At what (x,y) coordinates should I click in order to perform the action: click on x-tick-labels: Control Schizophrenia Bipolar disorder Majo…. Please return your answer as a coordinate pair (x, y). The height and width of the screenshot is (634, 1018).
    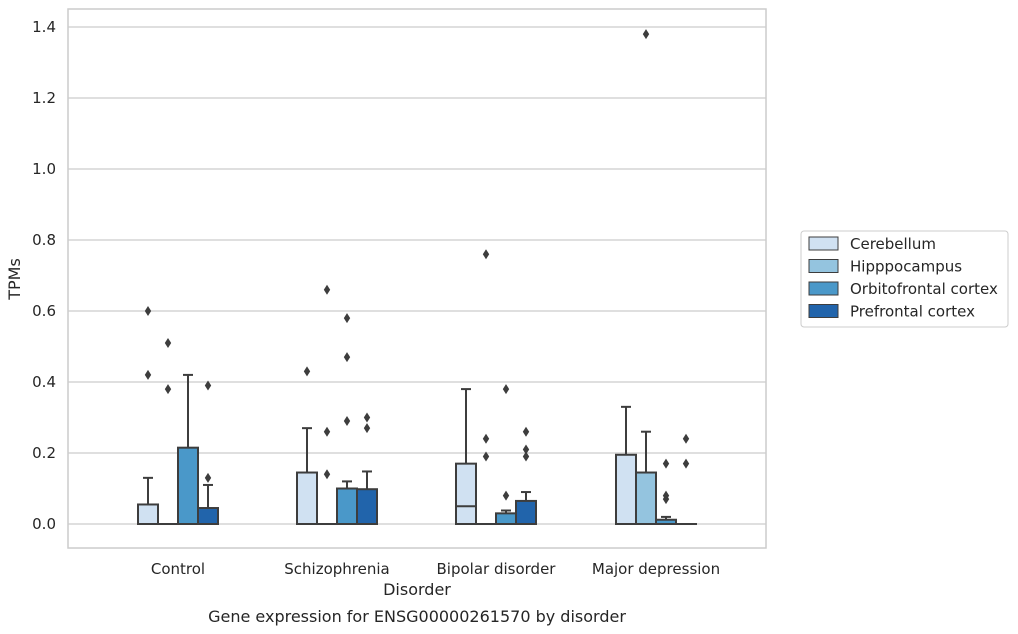
    Looking at the image, I should click on (435, 569).